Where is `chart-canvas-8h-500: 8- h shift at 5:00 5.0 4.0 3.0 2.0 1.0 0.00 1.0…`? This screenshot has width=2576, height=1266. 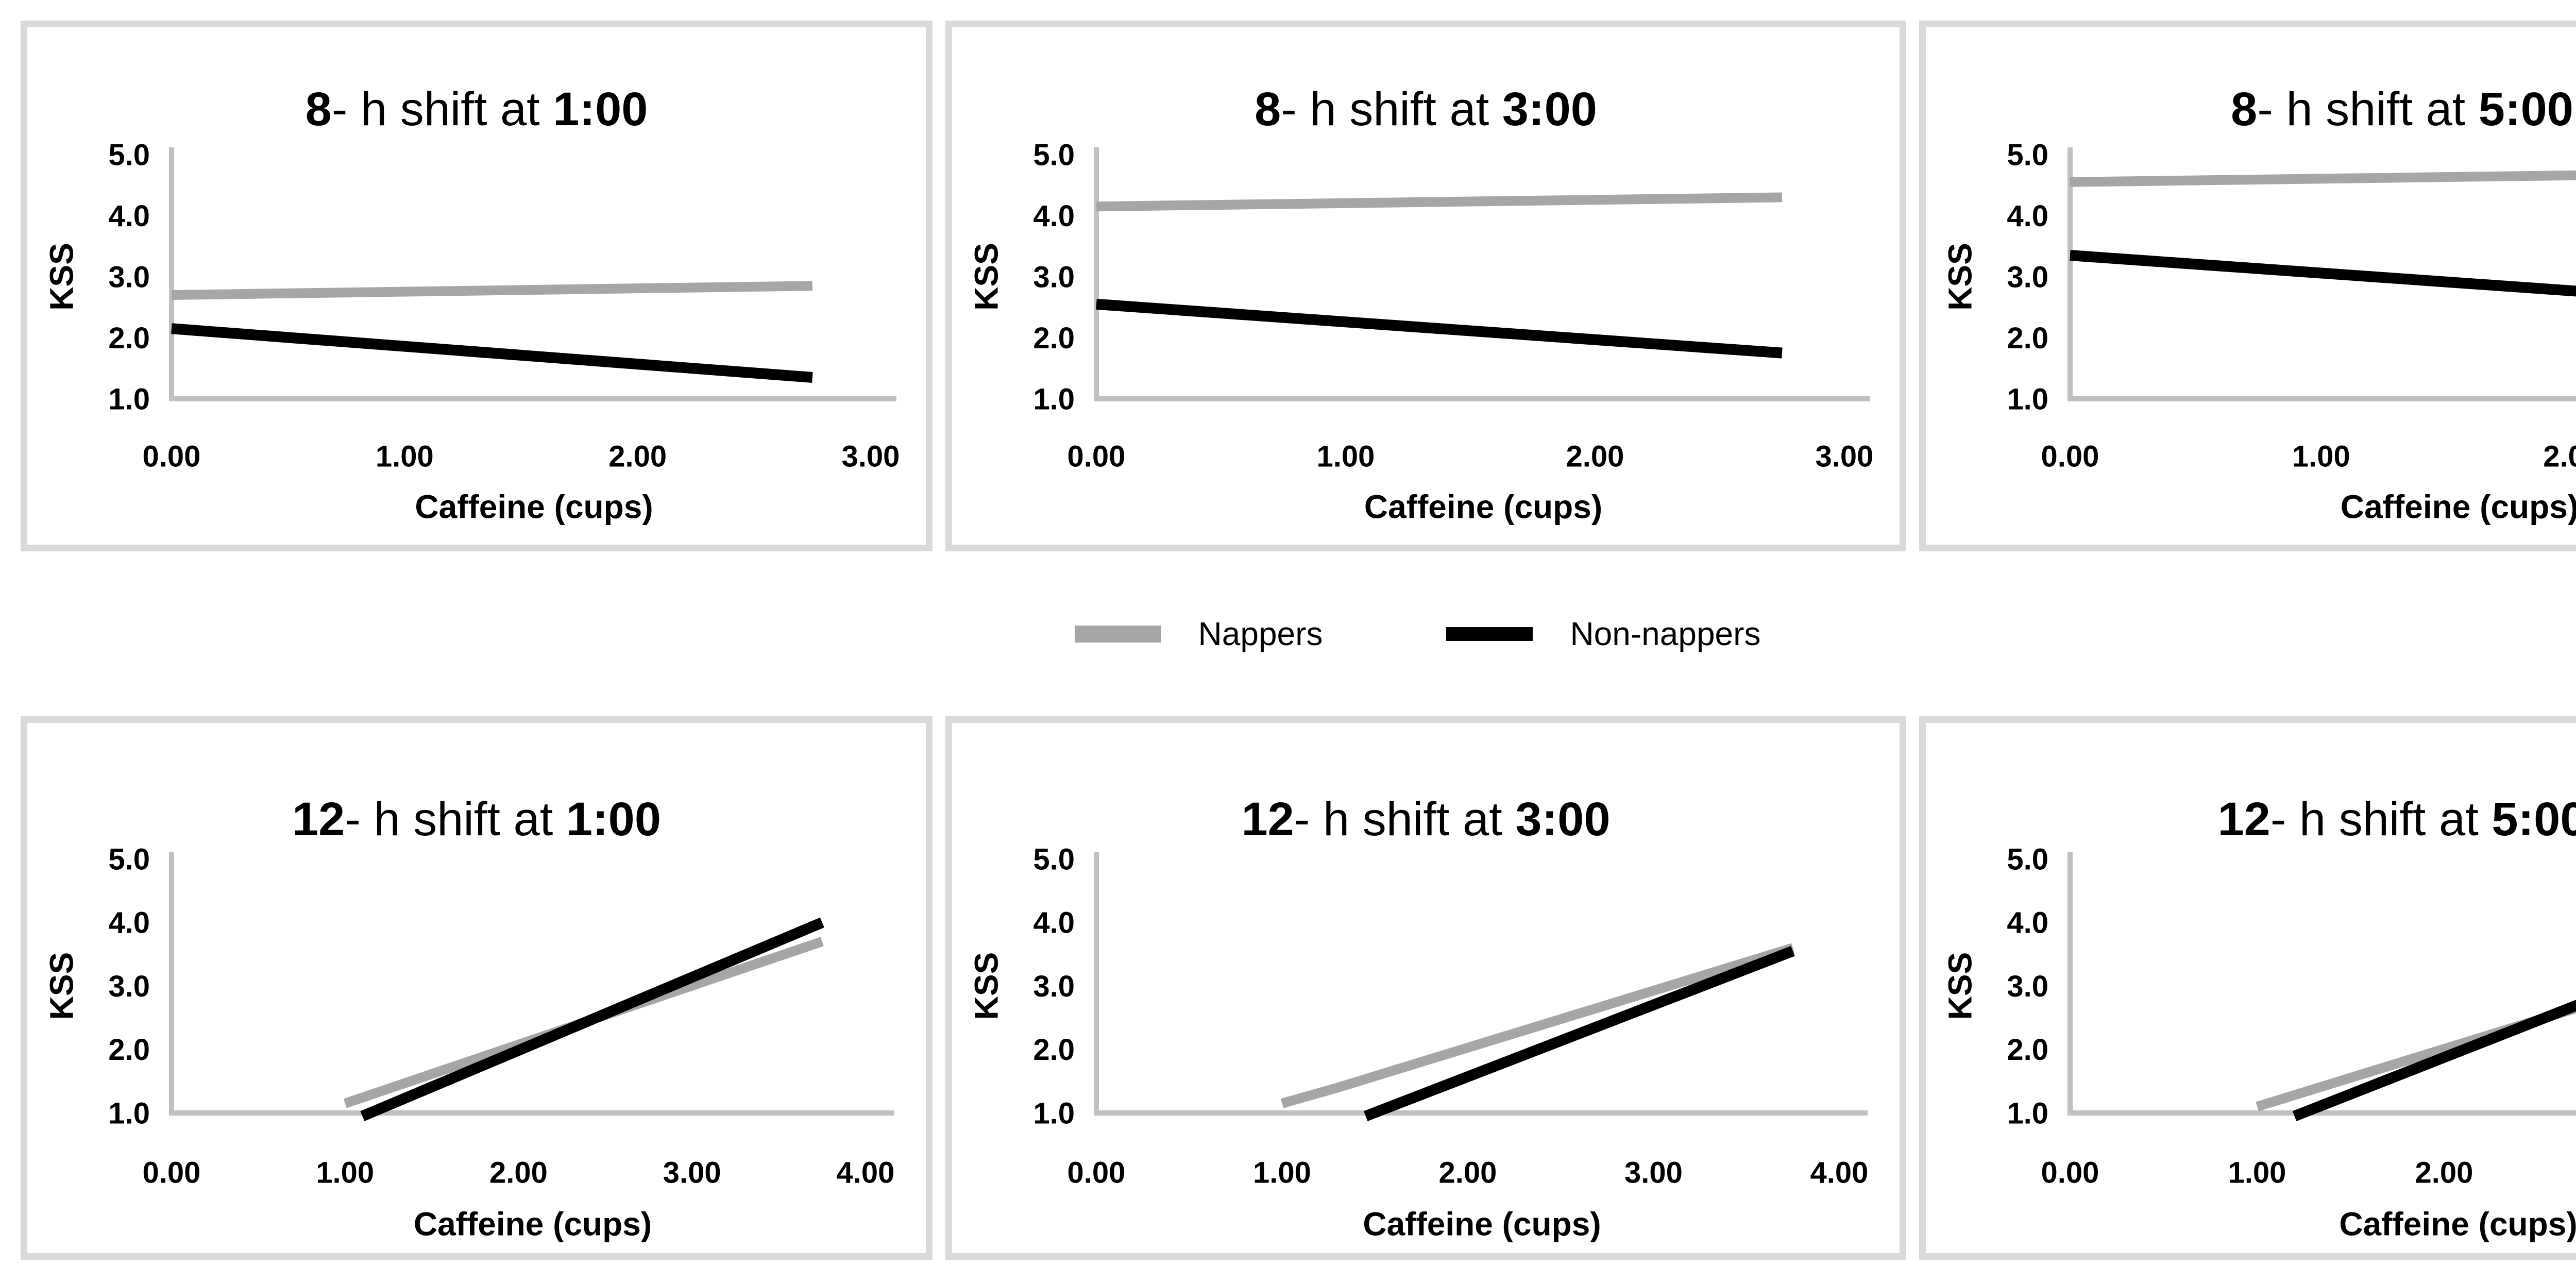 chart-canvas-8h-500: 8- h shift at 5:00 5.0 4.0 3.0 2.0 1.0 0.00 1.0… is located at coordinates (2258, 304).